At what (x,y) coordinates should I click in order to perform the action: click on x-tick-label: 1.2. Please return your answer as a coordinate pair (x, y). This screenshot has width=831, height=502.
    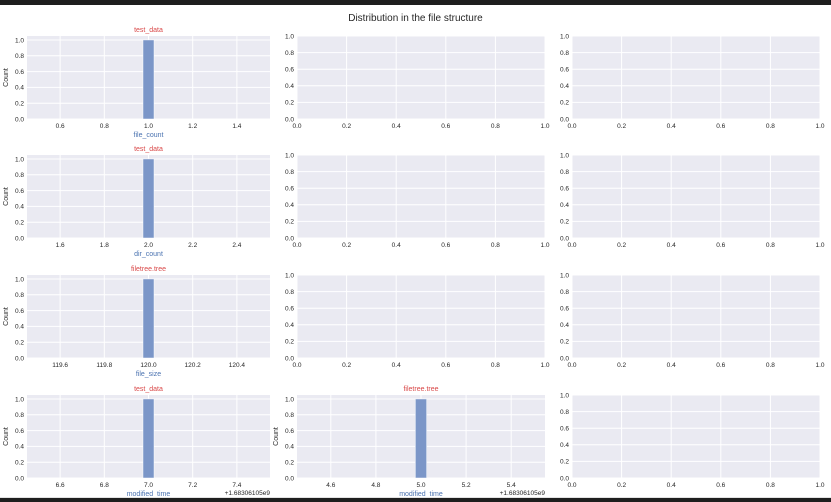
    Looking at the image, I should click on (192, 126).